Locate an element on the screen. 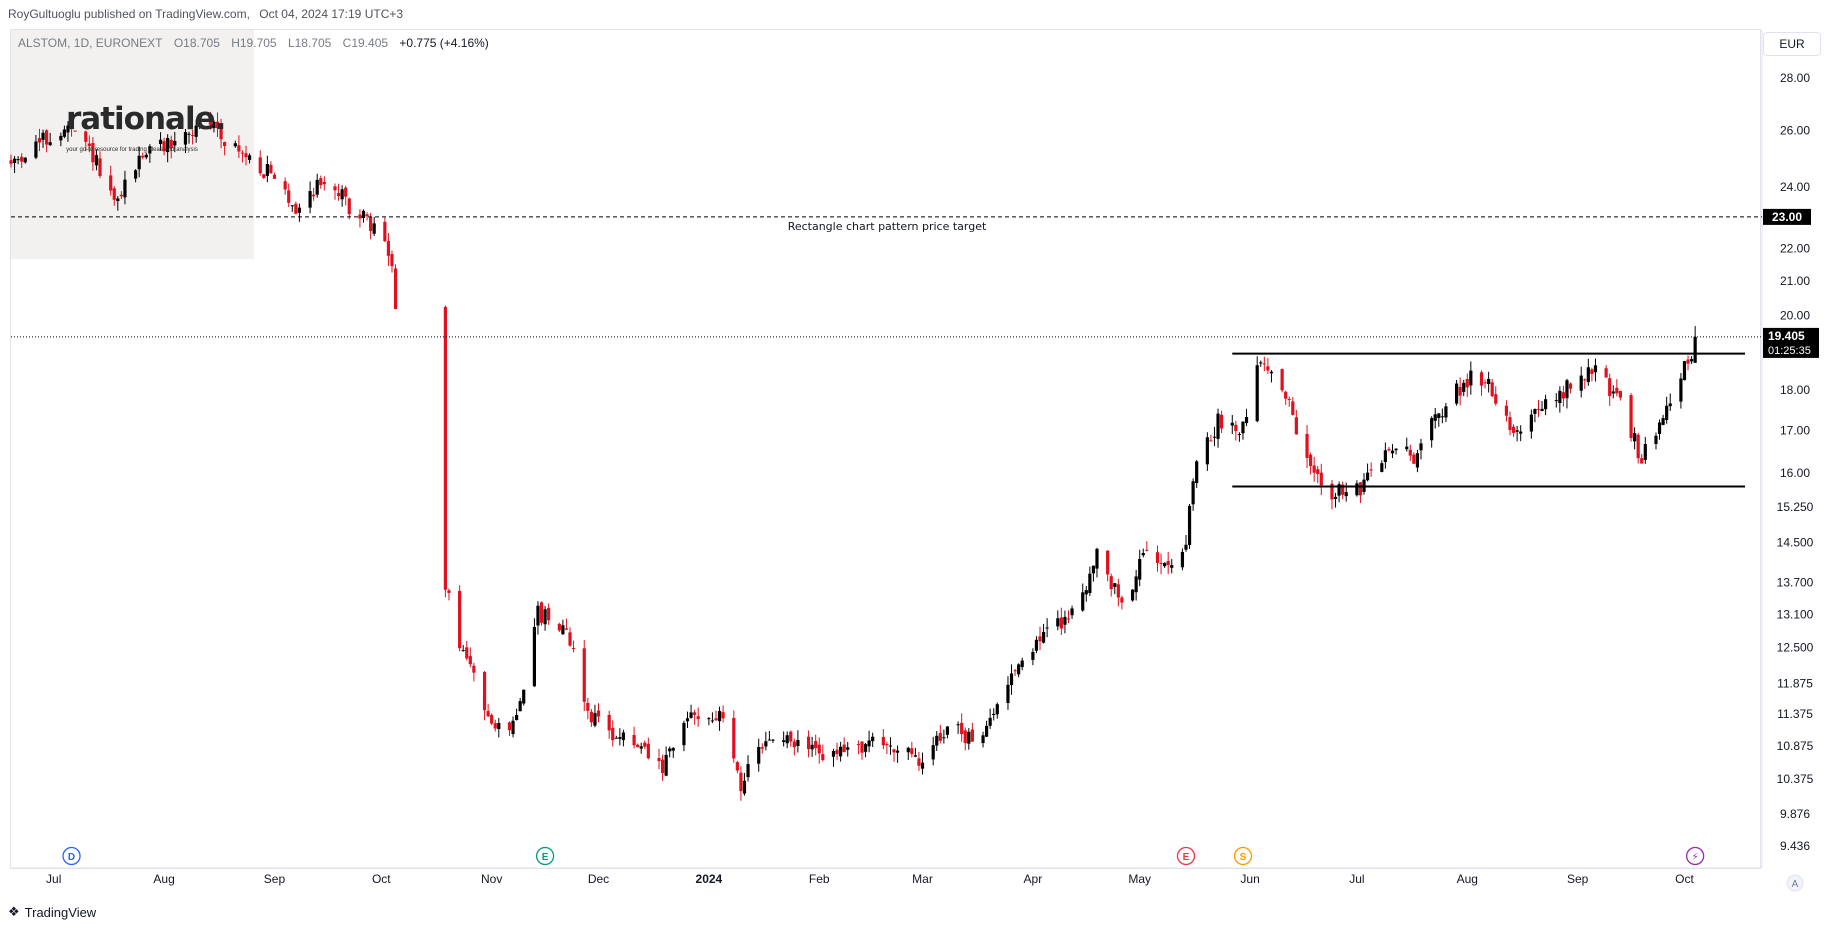 The image size is (1835, 931). footer-brand: ❖ TradingView is located at coordinates (52, 912).